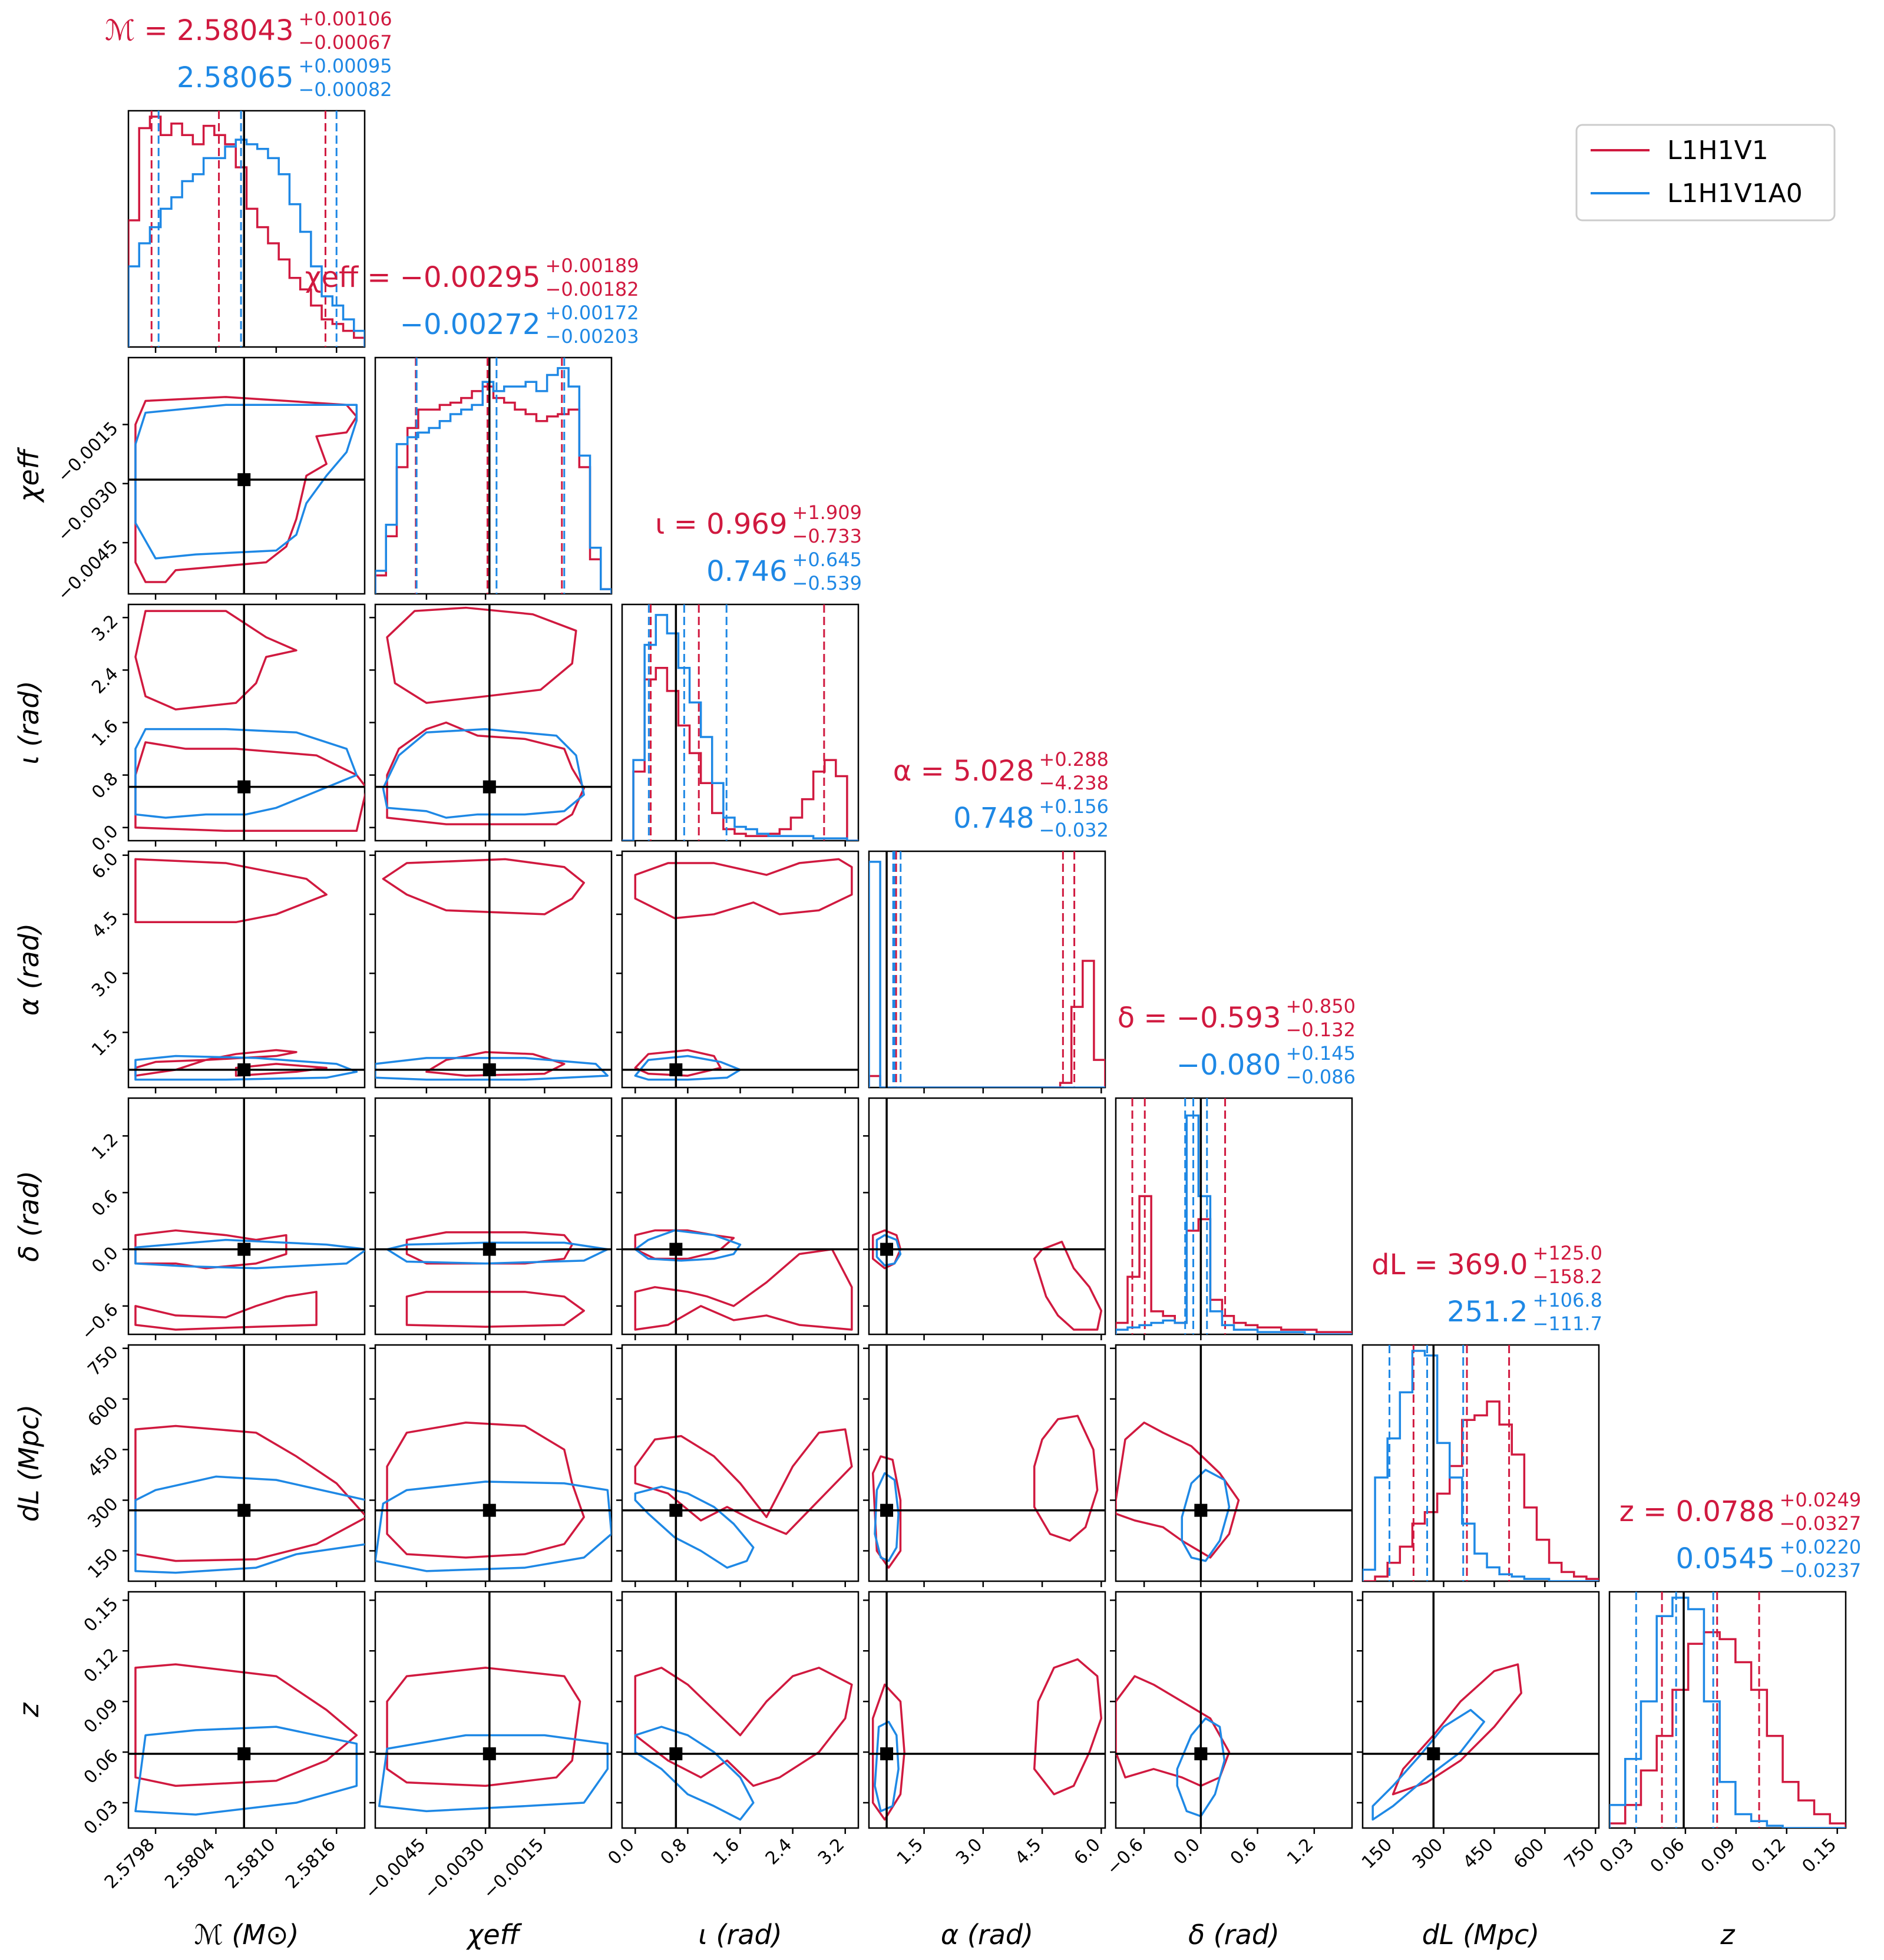 The image size is (1884, 1960). I want to click on x-tick-label: −0.0030, so click(454, 1869).